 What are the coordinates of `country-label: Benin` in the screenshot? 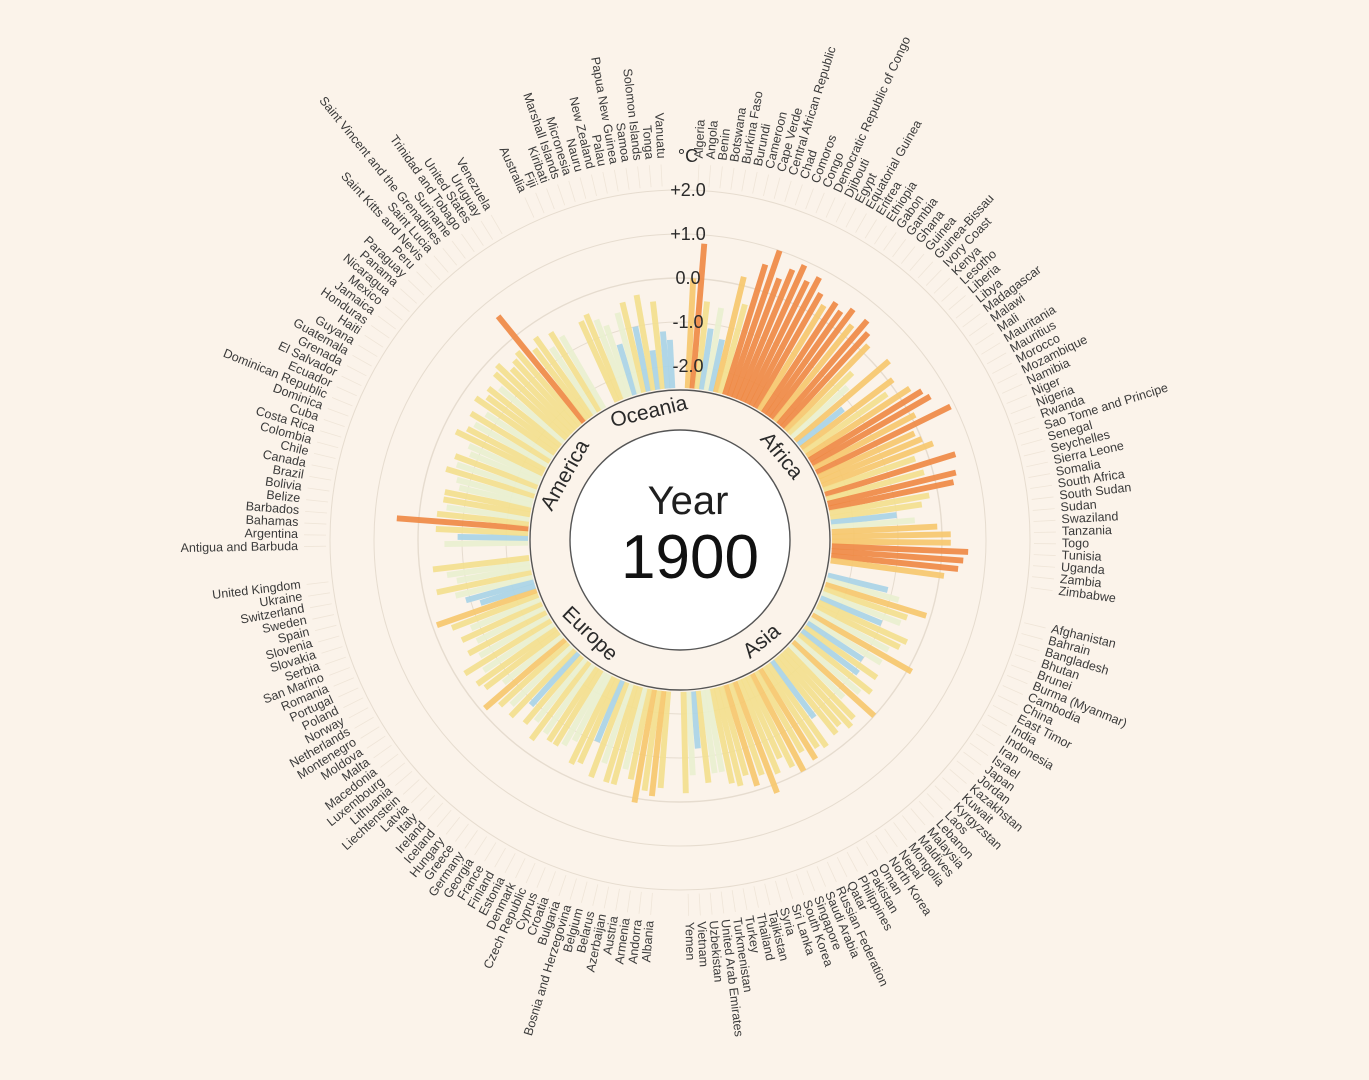 It's located at (724, 144).